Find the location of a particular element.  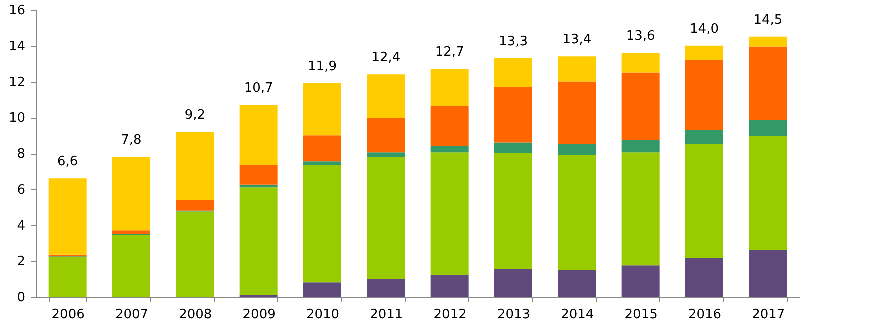

y-tick-label: 8 is located at coordinates (21, 154).